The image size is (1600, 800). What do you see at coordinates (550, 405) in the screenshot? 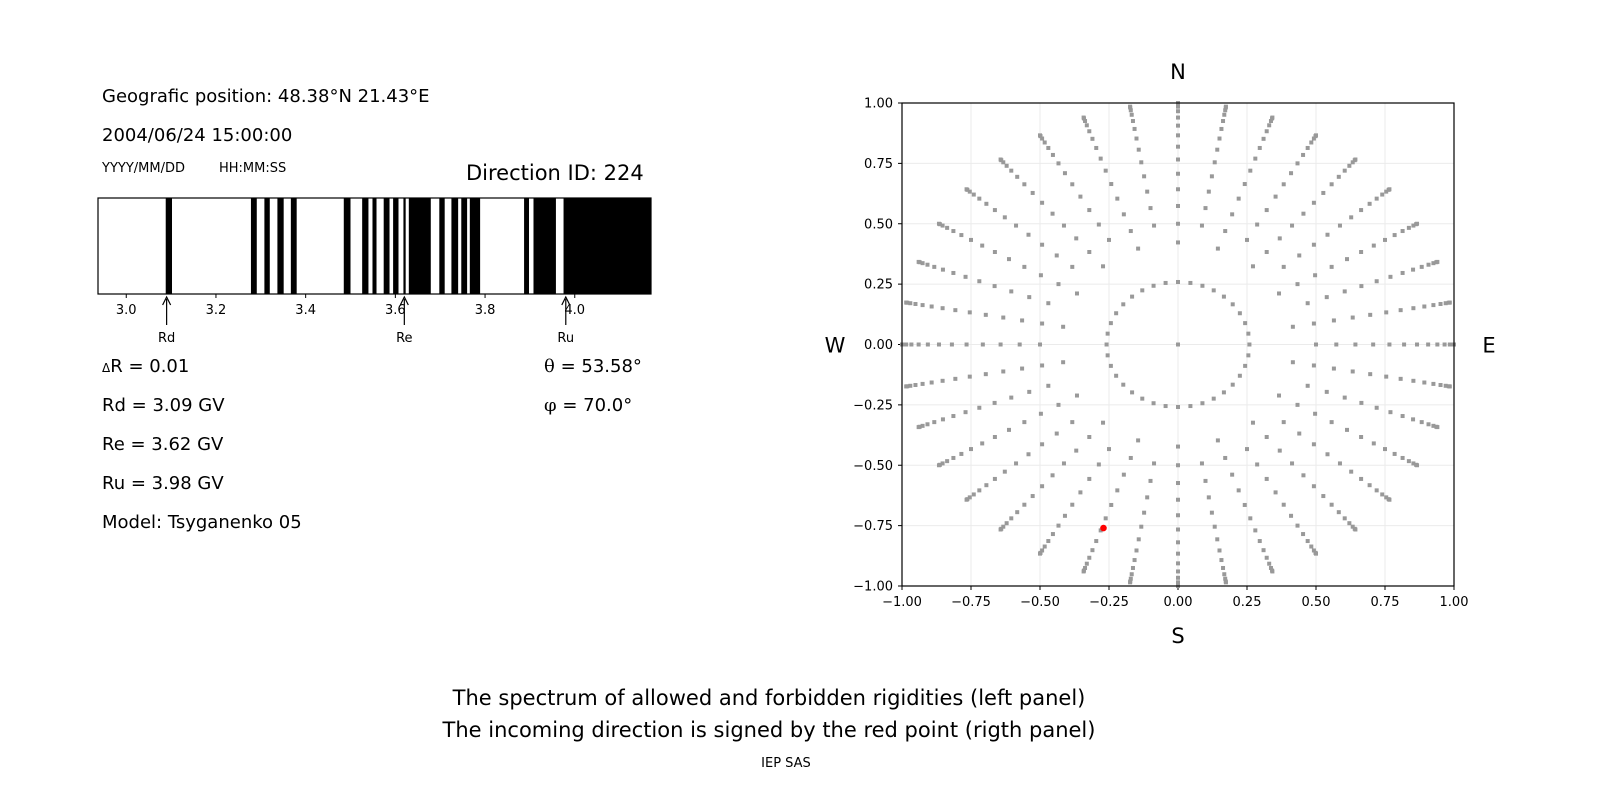
I see `phi-symbol: φ` at bounding box center [550, 405].